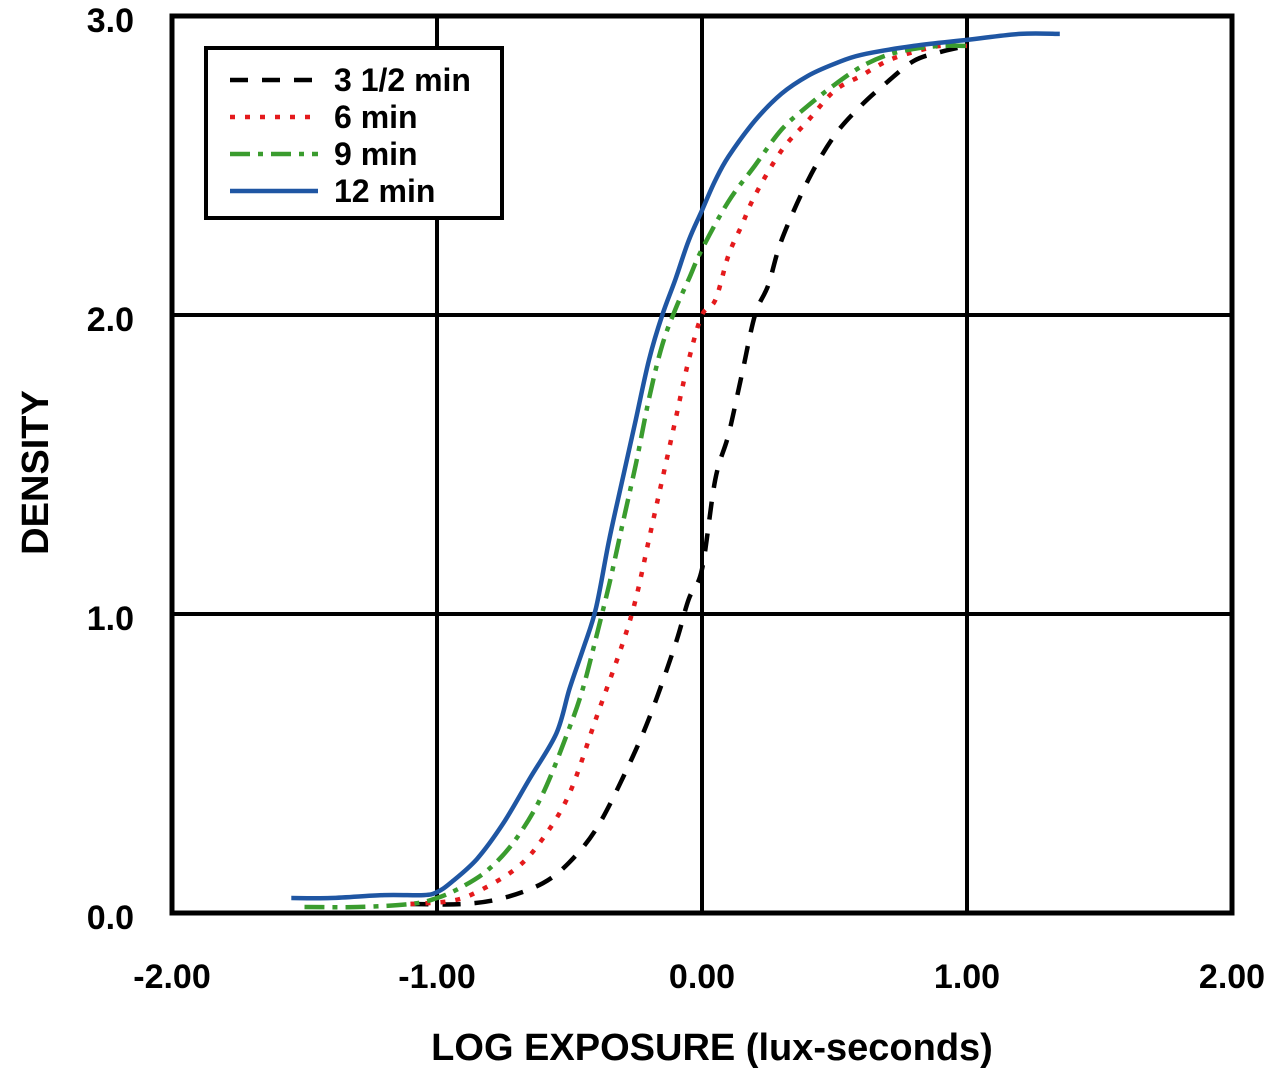 This screenshot has width=1288, height=1068. What do you see at coordinates (376, 117) in the screenshot?
I see `legend-label-2: 6 min` at bounding box center [376, 117].